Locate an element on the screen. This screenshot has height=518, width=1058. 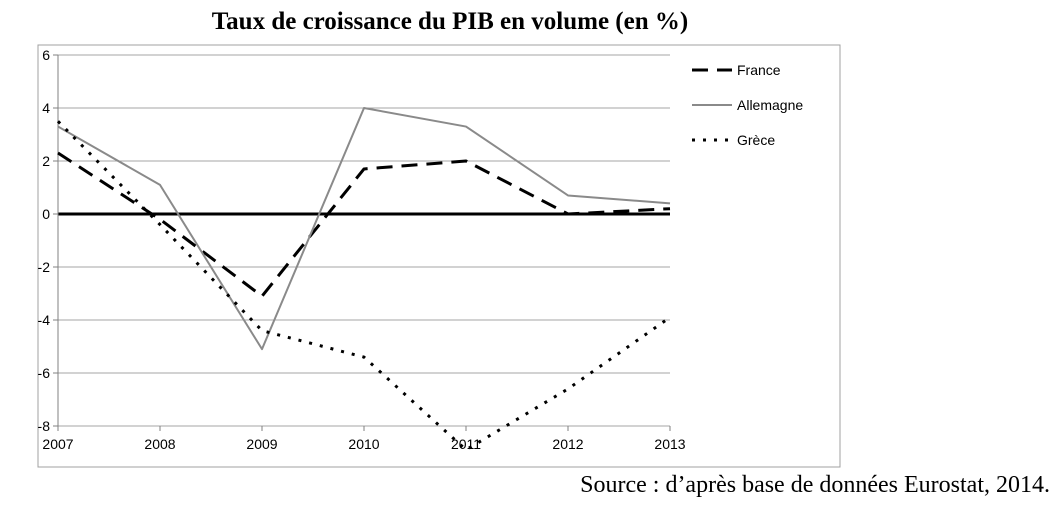
x-tick-label: 2013 is located at coordinates (669, 444).